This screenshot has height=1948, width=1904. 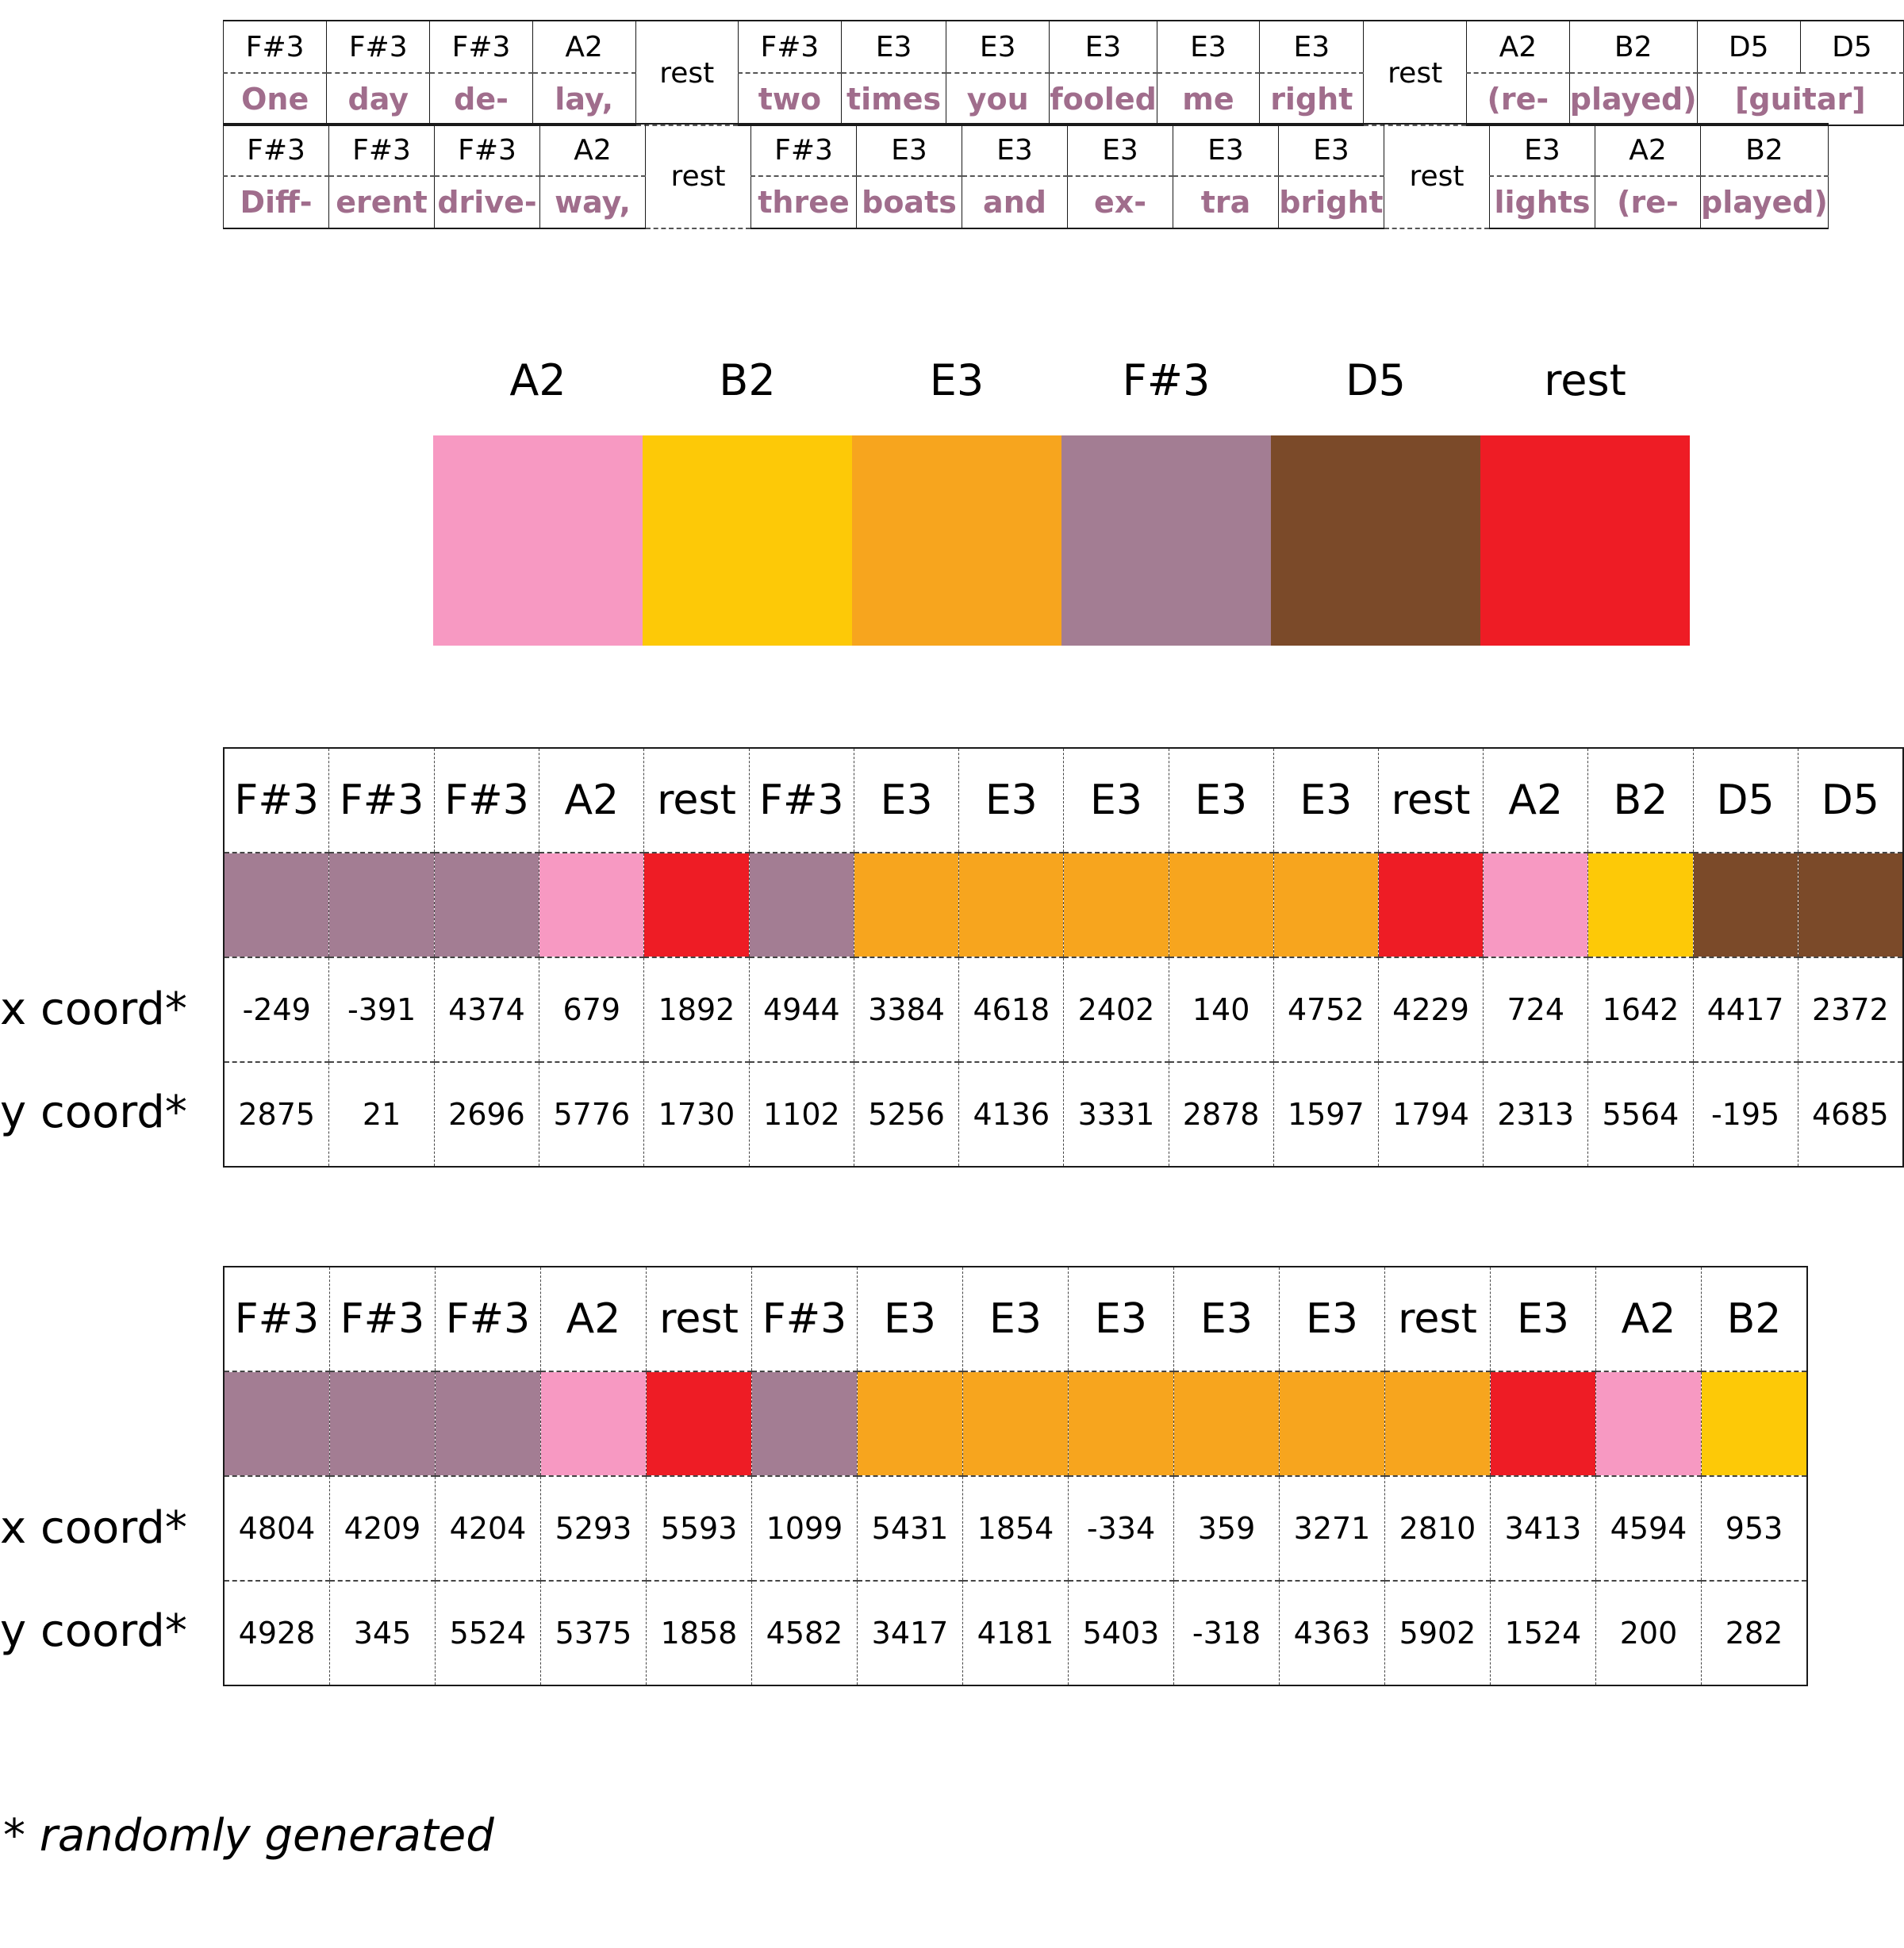 I want to click on x-cell: 4944, so click(x=801, y=1010).